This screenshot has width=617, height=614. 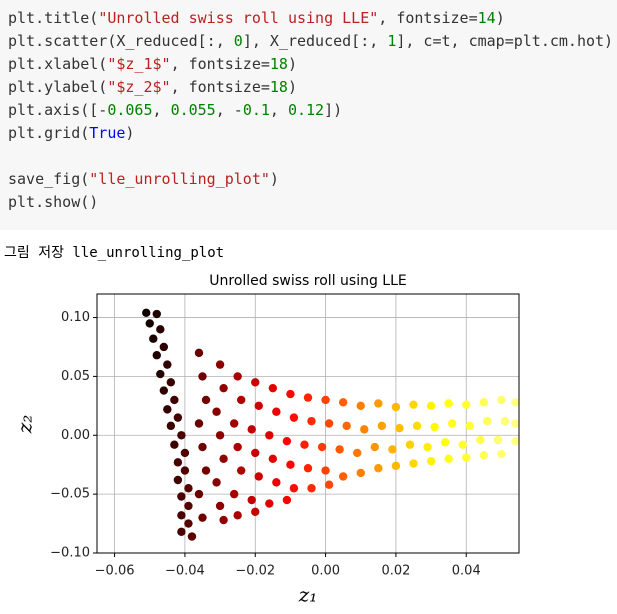 I want to click on code-line: plt.axis([-0.065, 0.055, -0.1, 0.12]), so click(x=175, y=110).